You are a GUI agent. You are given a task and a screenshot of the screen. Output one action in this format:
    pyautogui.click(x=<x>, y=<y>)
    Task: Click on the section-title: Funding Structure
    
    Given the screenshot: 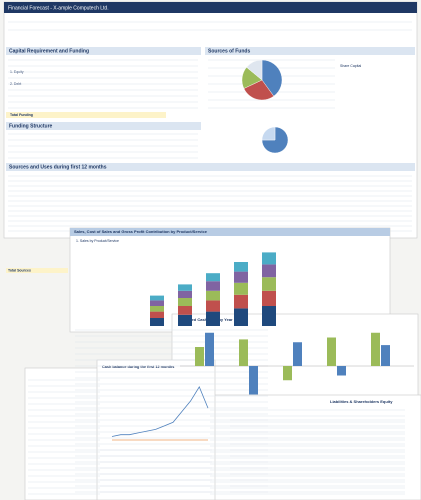 What is the action you would take?
    pyautogui.click(x=31, y=126)
    